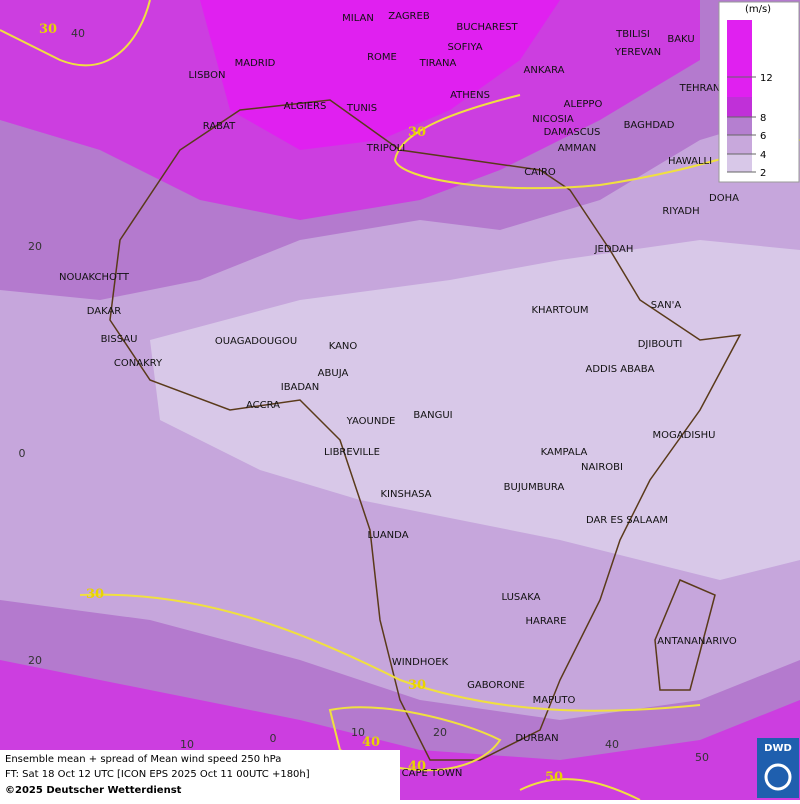  What do you see at coordinates (405, 494) in the screenshot?
I see `city-label: KINSHASA` at bounding box center [405, 494].